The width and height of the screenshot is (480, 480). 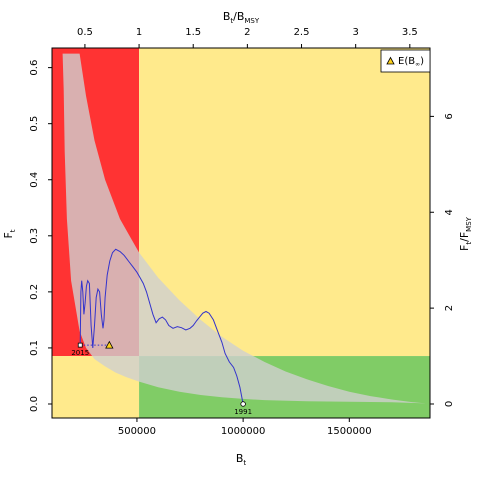 What do you see at coordinates (442, 260) in the screenshot?
I see `axis-right: 0 2 4 6` at bounding box center [442, 260].